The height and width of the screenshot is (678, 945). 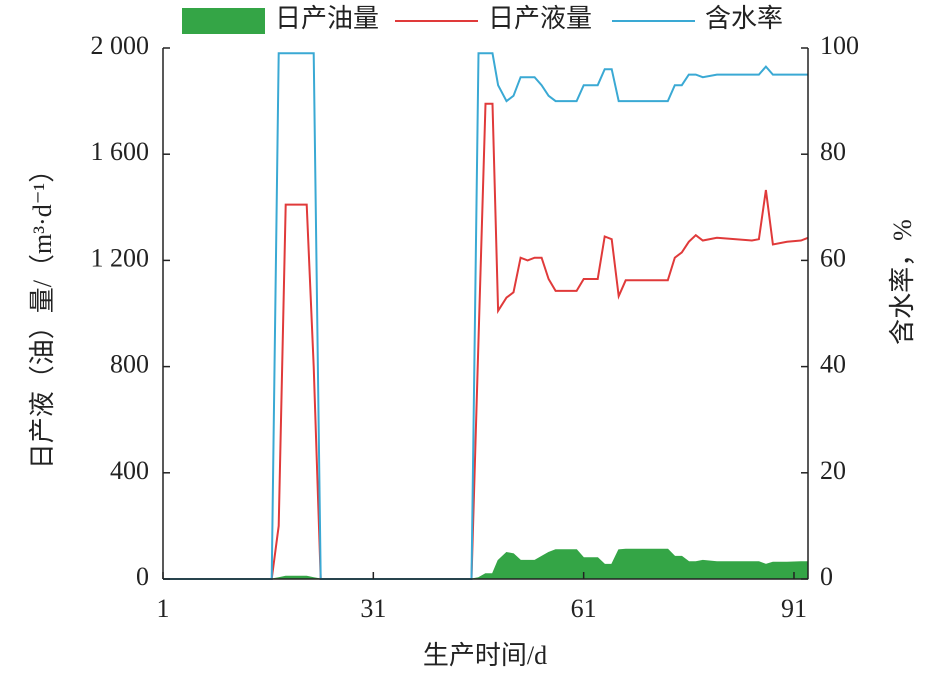 What do you see at coordinates (486, 564) in the screenshot?
I see `area` at bounding box center [486, 564].